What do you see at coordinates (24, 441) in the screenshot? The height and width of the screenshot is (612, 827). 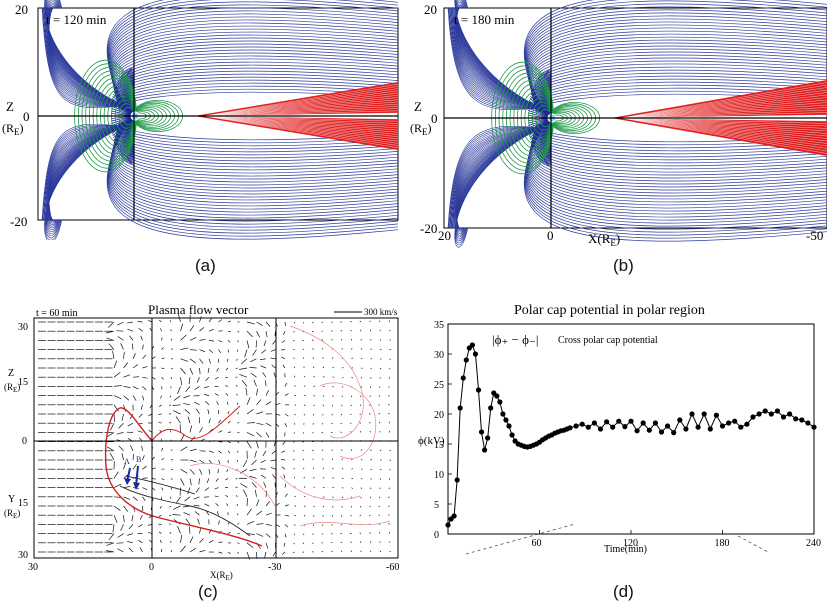 I see `ytick-0: 0` at bounding box center [24, 441].